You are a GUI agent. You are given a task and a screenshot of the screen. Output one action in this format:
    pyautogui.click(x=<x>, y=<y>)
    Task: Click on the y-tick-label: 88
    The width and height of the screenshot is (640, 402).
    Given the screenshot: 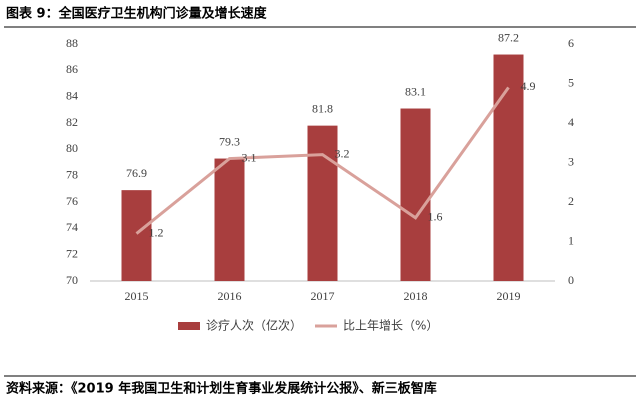 What is the action you would take?
    pyautogui.click(x=72, y=43)
    